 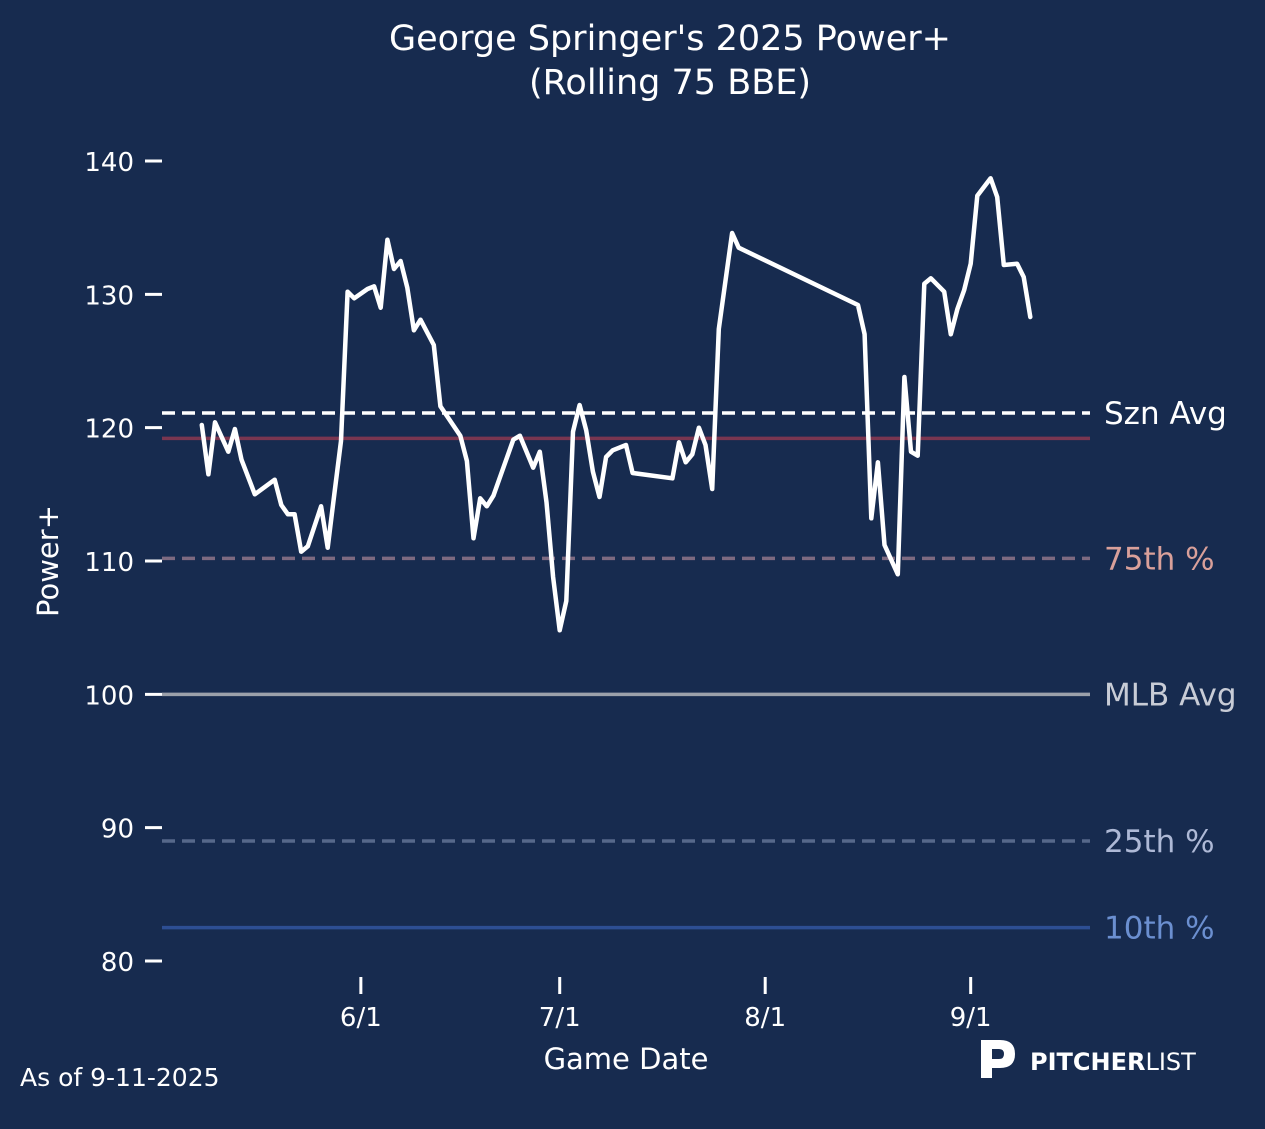 I want to click on x-axis-label: Game Date, so click(x=626, y=1059).